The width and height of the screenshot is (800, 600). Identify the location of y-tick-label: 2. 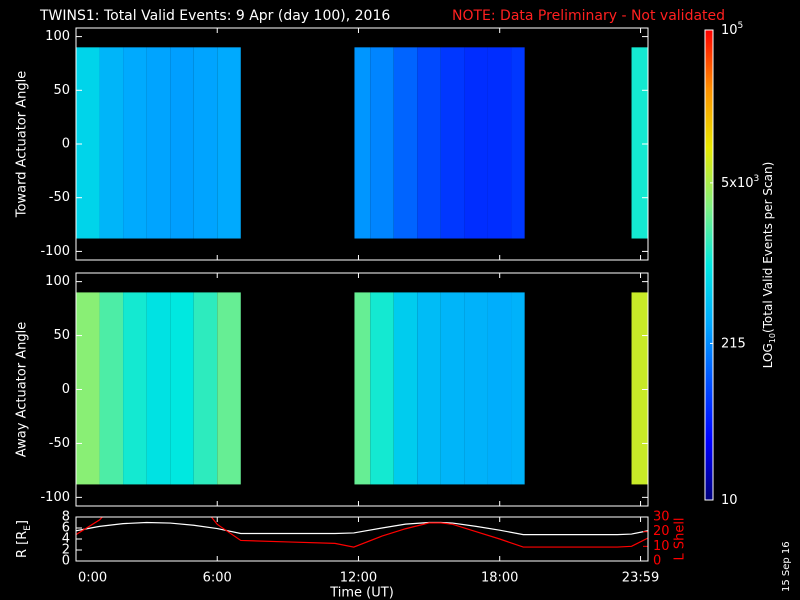
(66, 550).